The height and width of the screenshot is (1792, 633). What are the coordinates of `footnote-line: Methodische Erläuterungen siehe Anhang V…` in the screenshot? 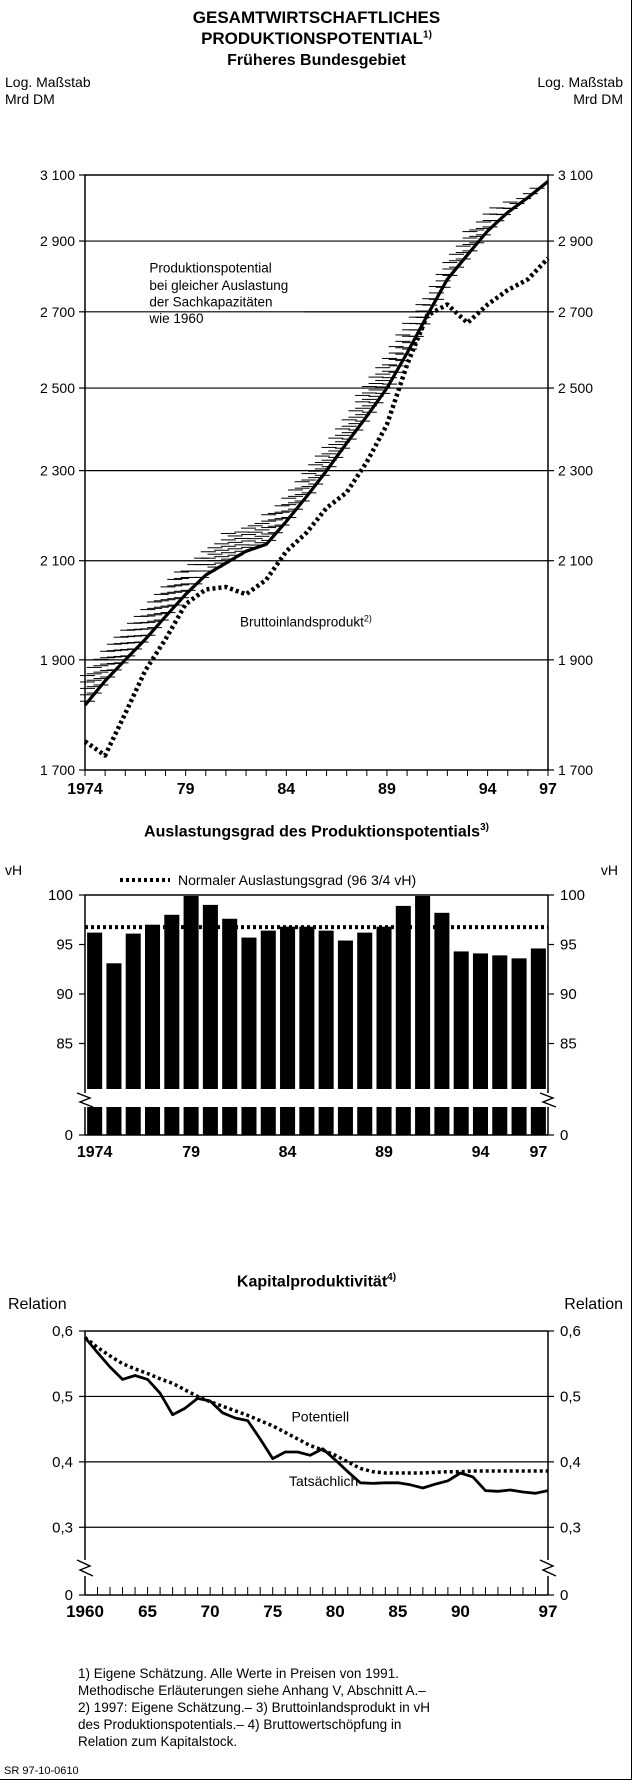 It's located at (252, 1690).